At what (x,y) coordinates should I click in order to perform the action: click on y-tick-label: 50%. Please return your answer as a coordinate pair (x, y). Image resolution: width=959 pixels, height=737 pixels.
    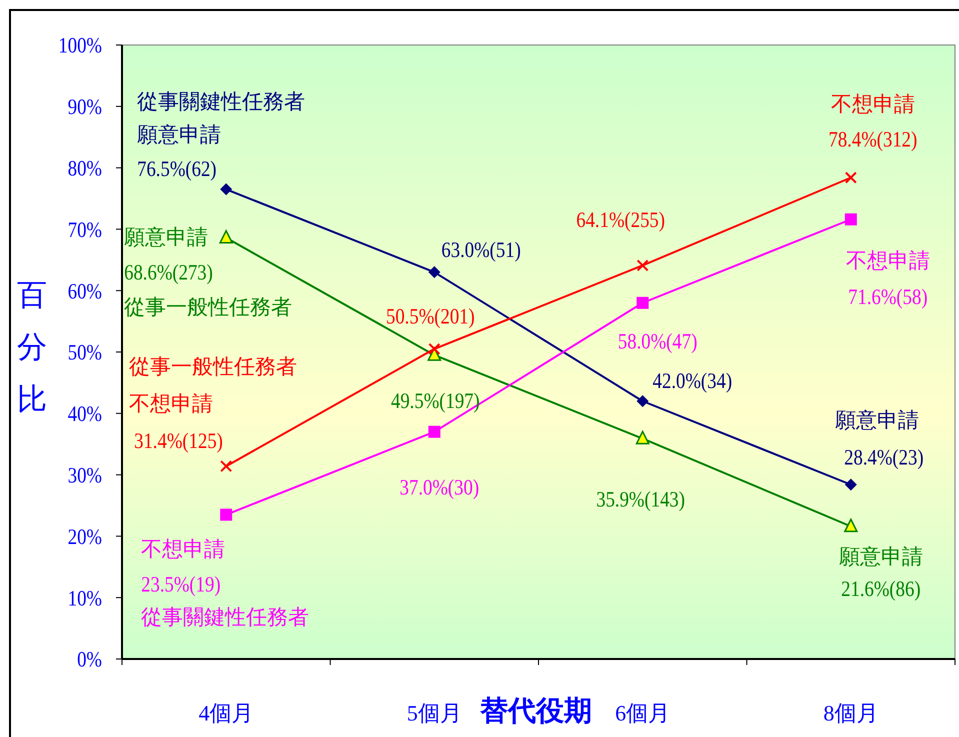
    Looking at the image, I should click on (85, 353).